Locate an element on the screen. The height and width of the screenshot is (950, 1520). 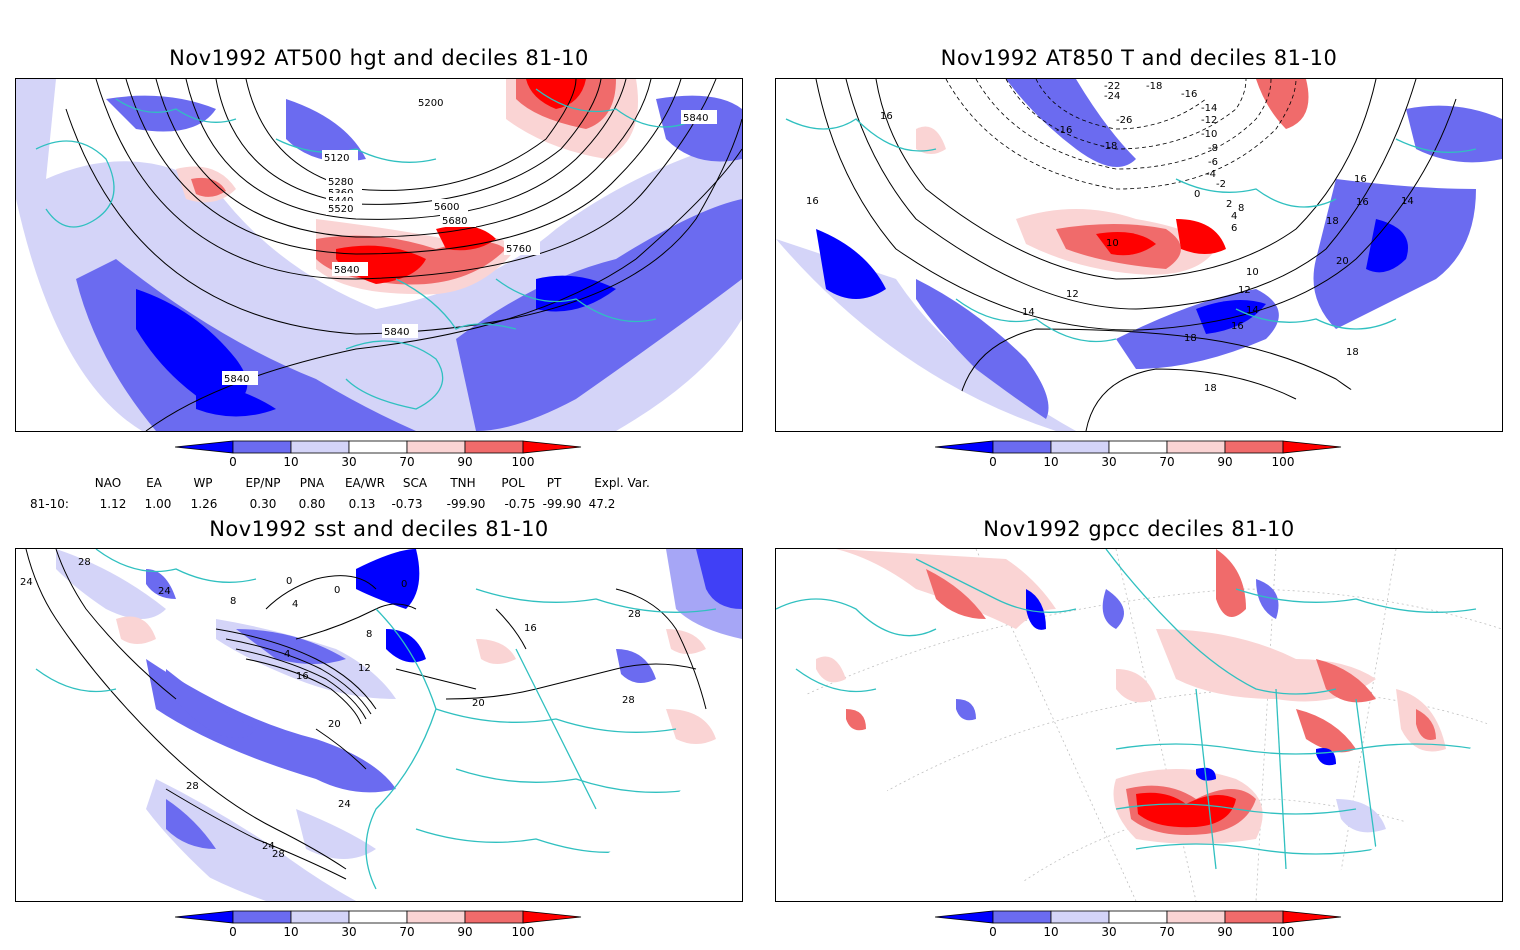
index-row-label: 81-10: is located at coordinates (49, 504).